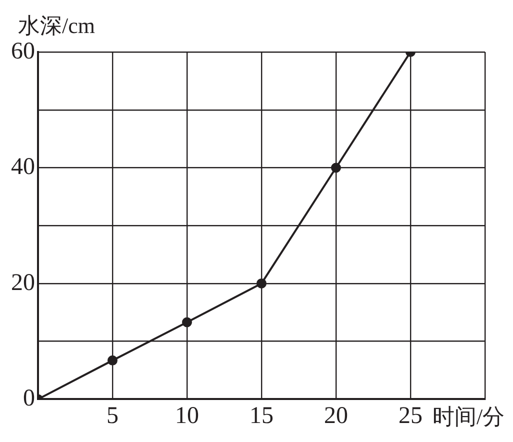  Describe the element at coordinates (187, 415) in the screenshot. I see `x-tick-label: 10` at that location.